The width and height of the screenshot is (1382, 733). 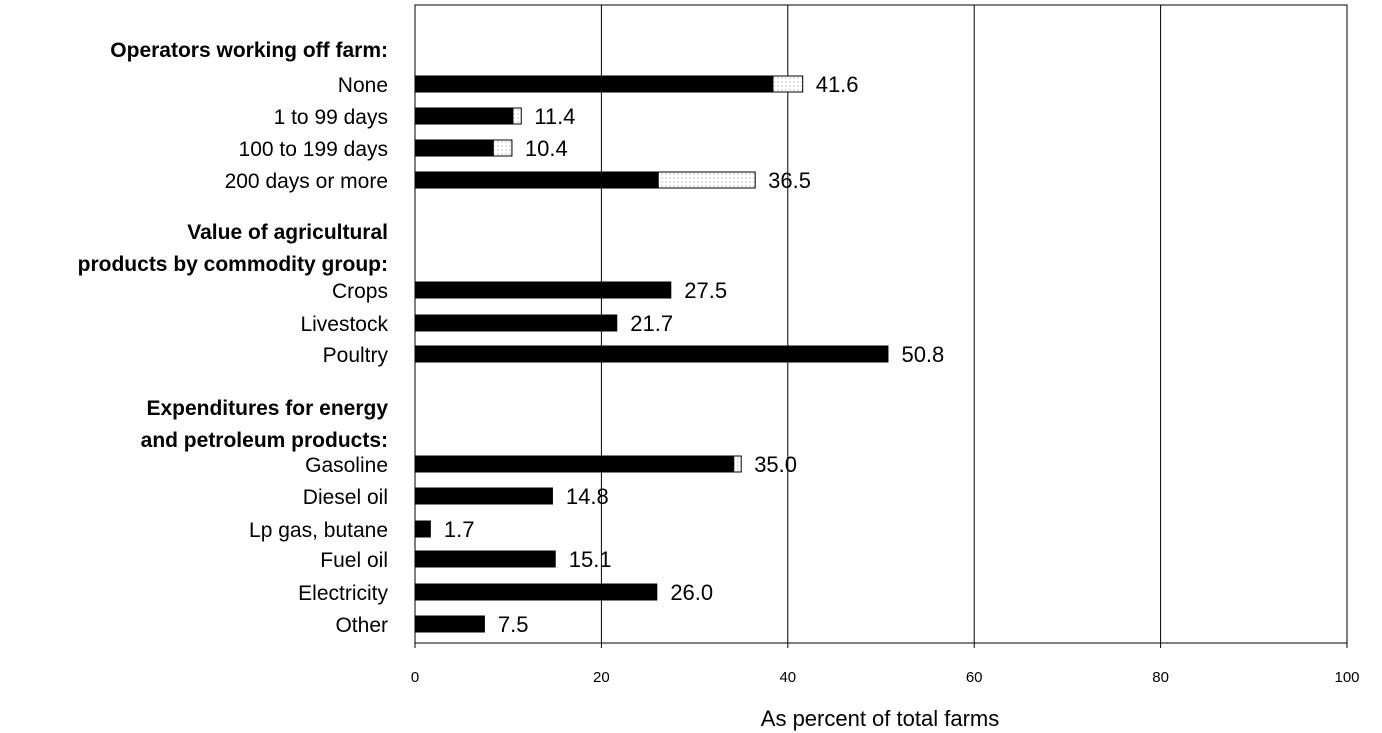 What do you see at coordinates (554, 116) in the screenshot?
I see `data-label: 11.4` at bounding box center [554, 116].